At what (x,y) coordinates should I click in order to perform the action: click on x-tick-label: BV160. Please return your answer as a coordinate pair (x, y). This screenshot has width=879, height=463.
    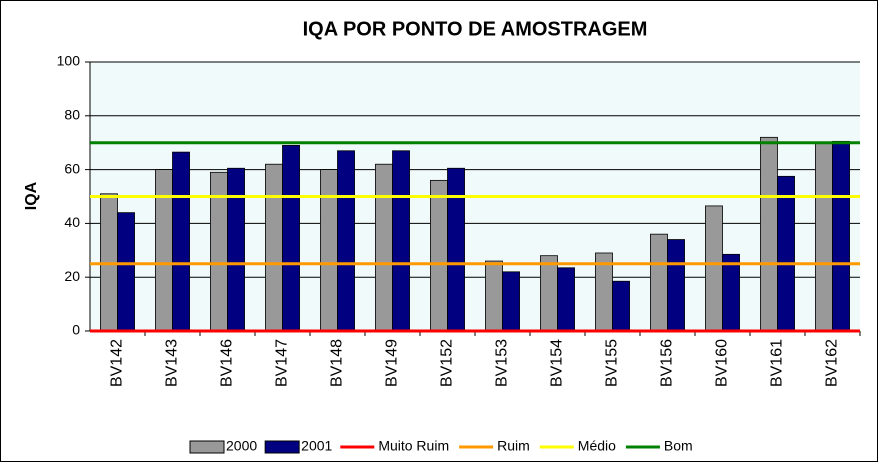
    Looking at the image, I should click on (722, 363).